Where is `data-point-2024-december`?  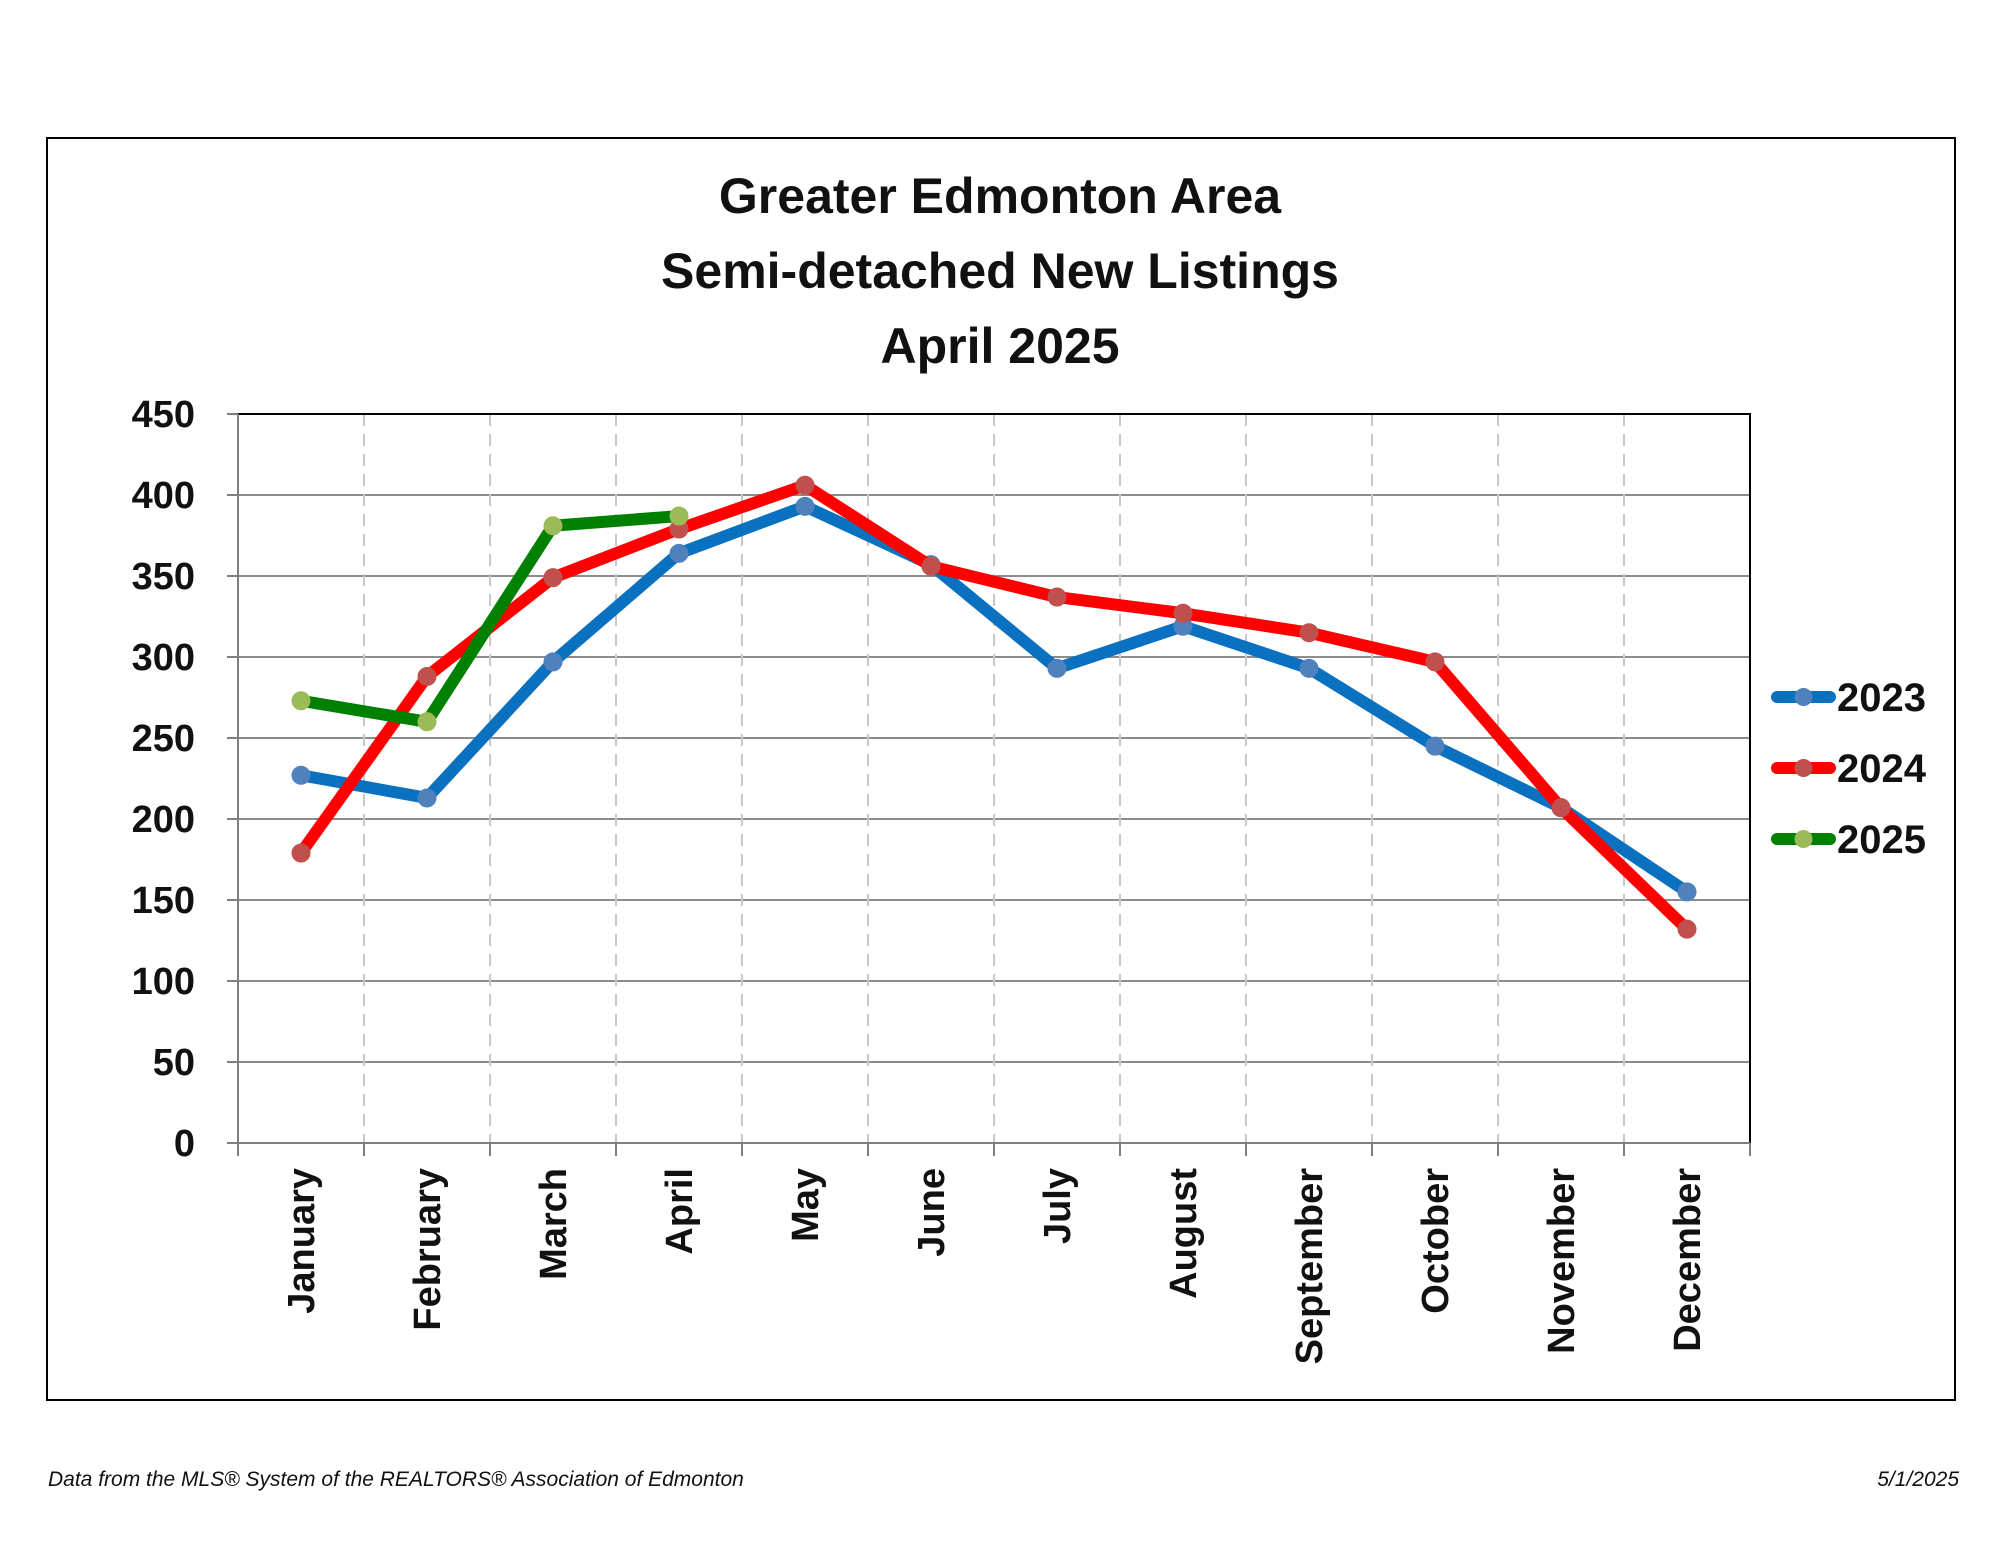
data-point-2024-december is located at coordinates (1687, 929).